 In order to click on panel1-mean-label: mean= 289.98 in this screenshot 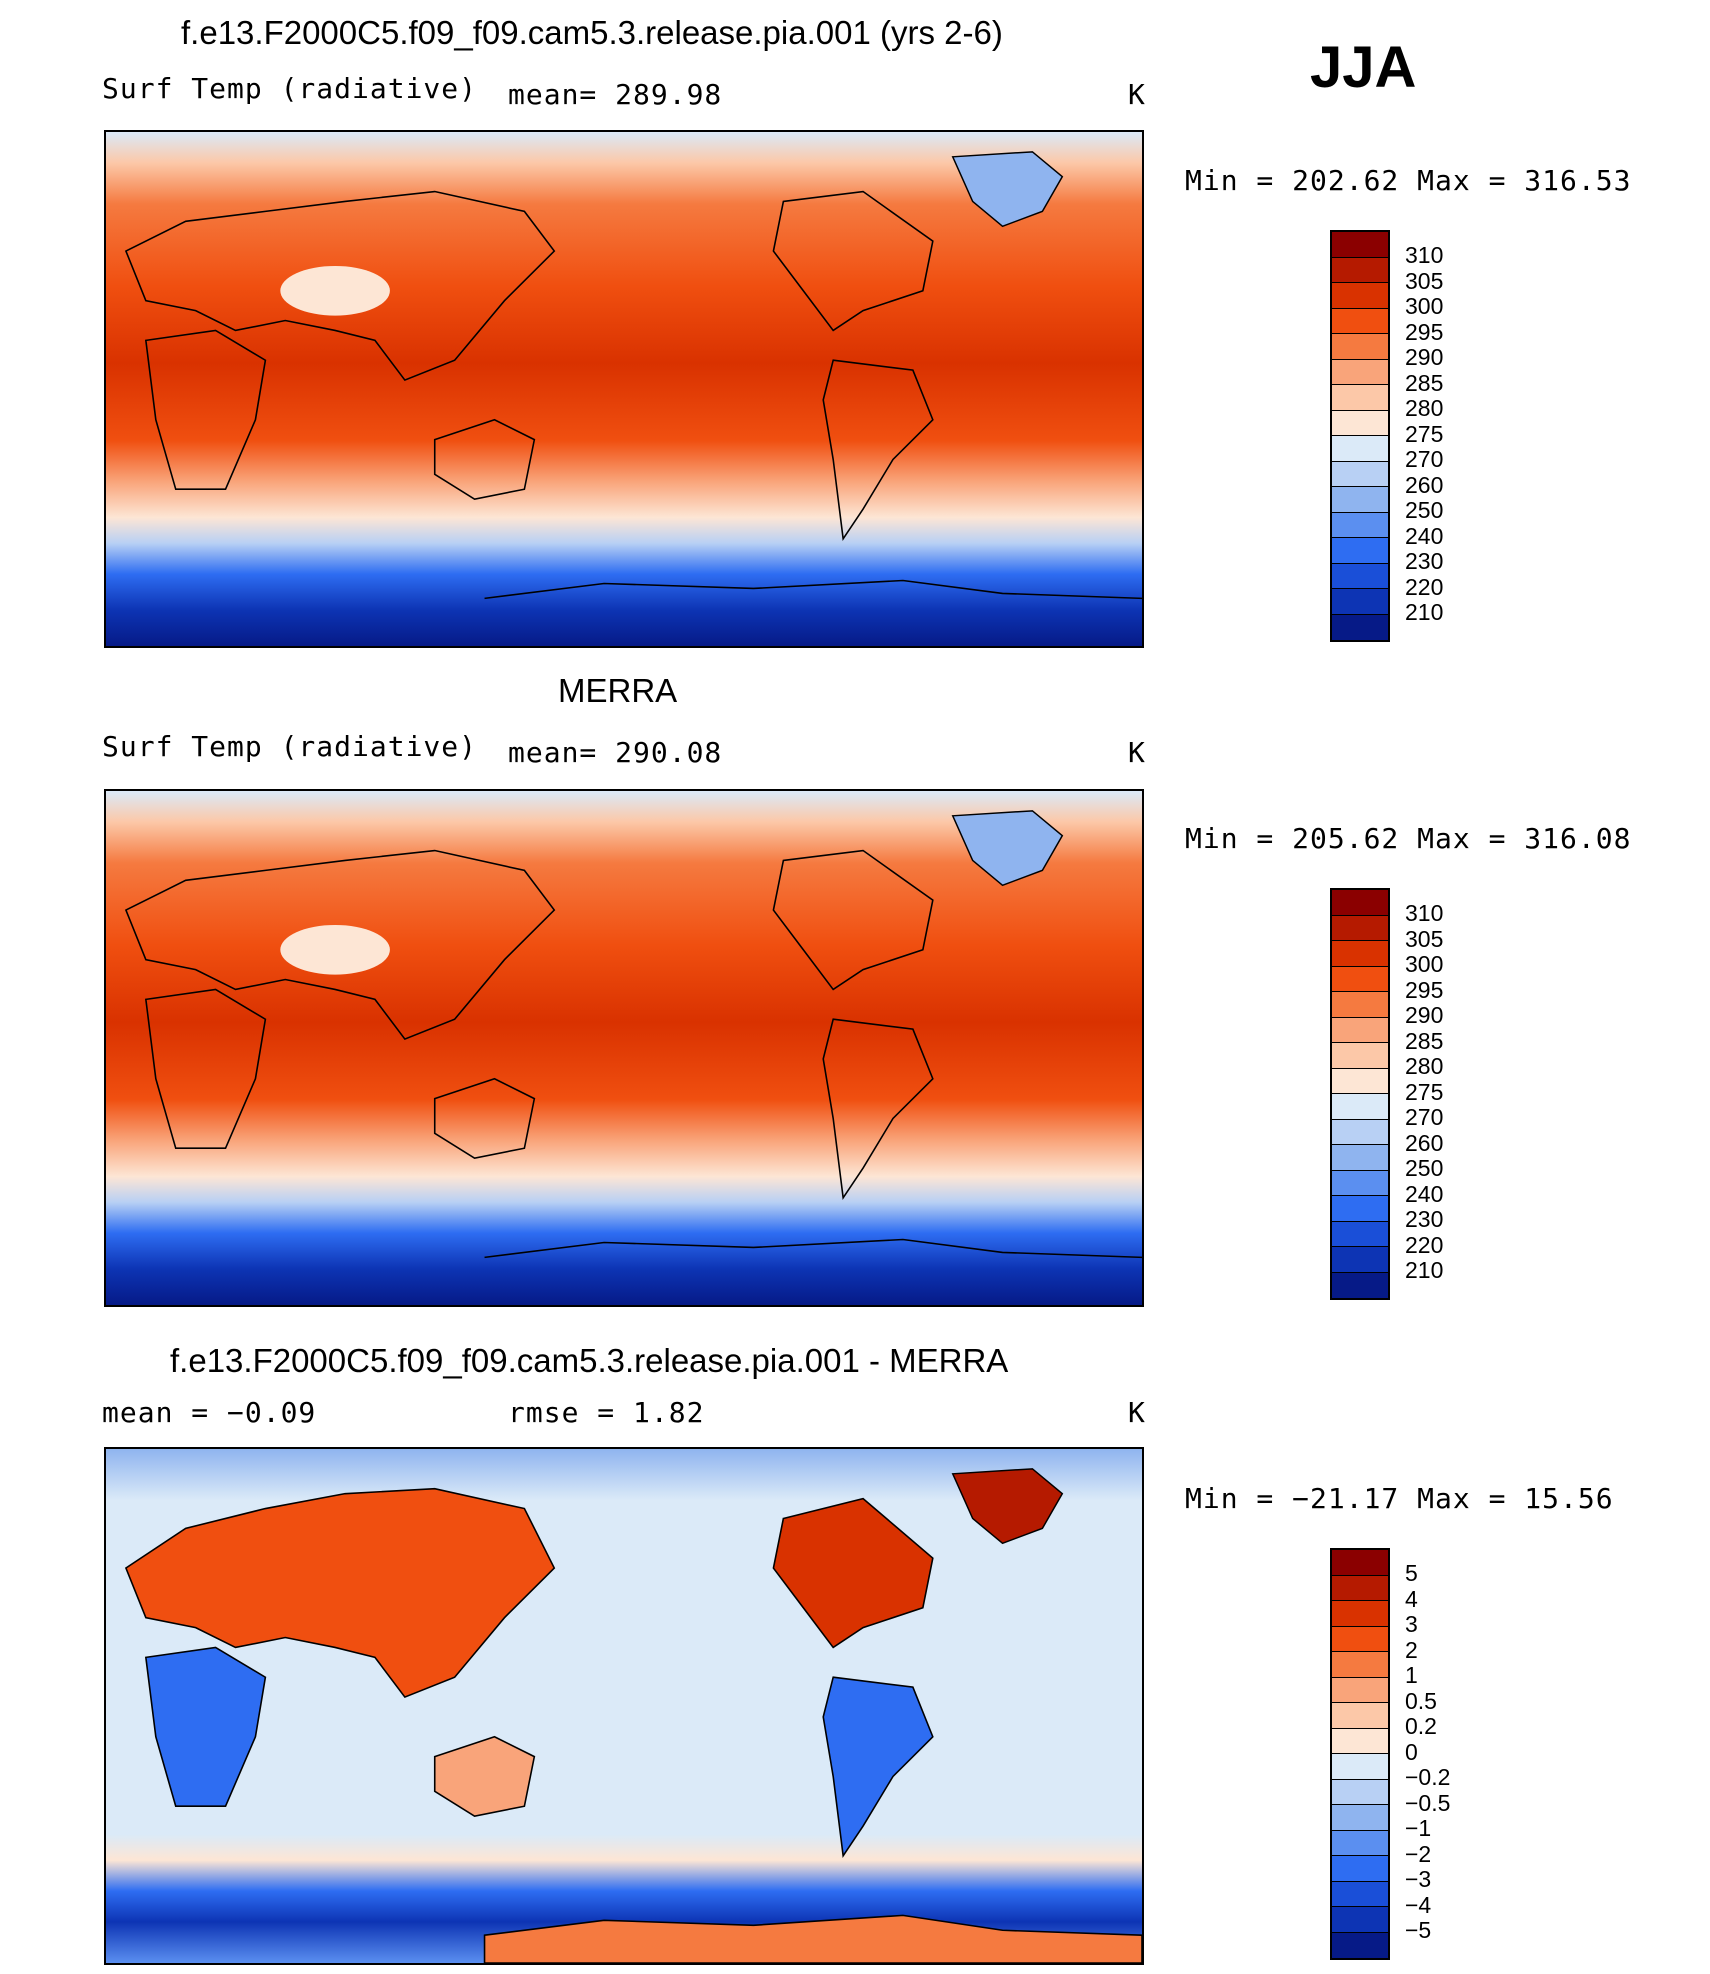, I will do `click(615, 94)`.